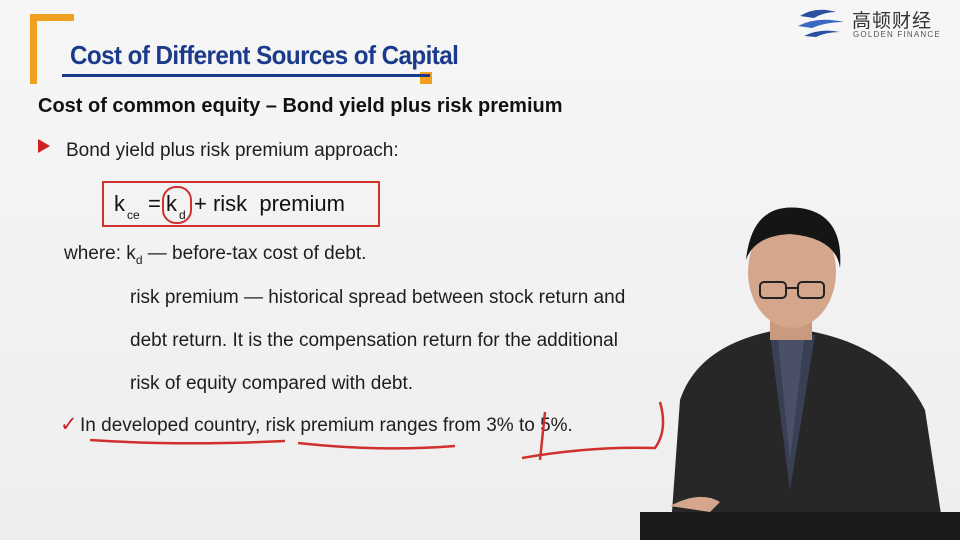  Describe the element at coordinates (119, 203) in the screenshot. I see `formula-lhs: k` at that location.